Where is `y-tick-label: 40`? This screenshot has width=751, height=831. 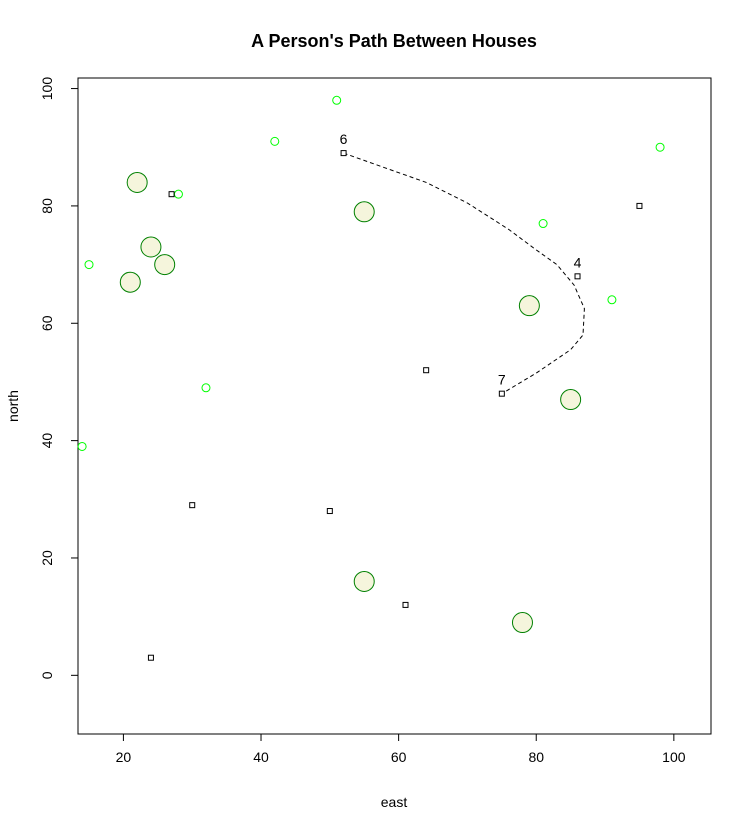 y-tick-label: 40 is located at coordinates (47, 441).